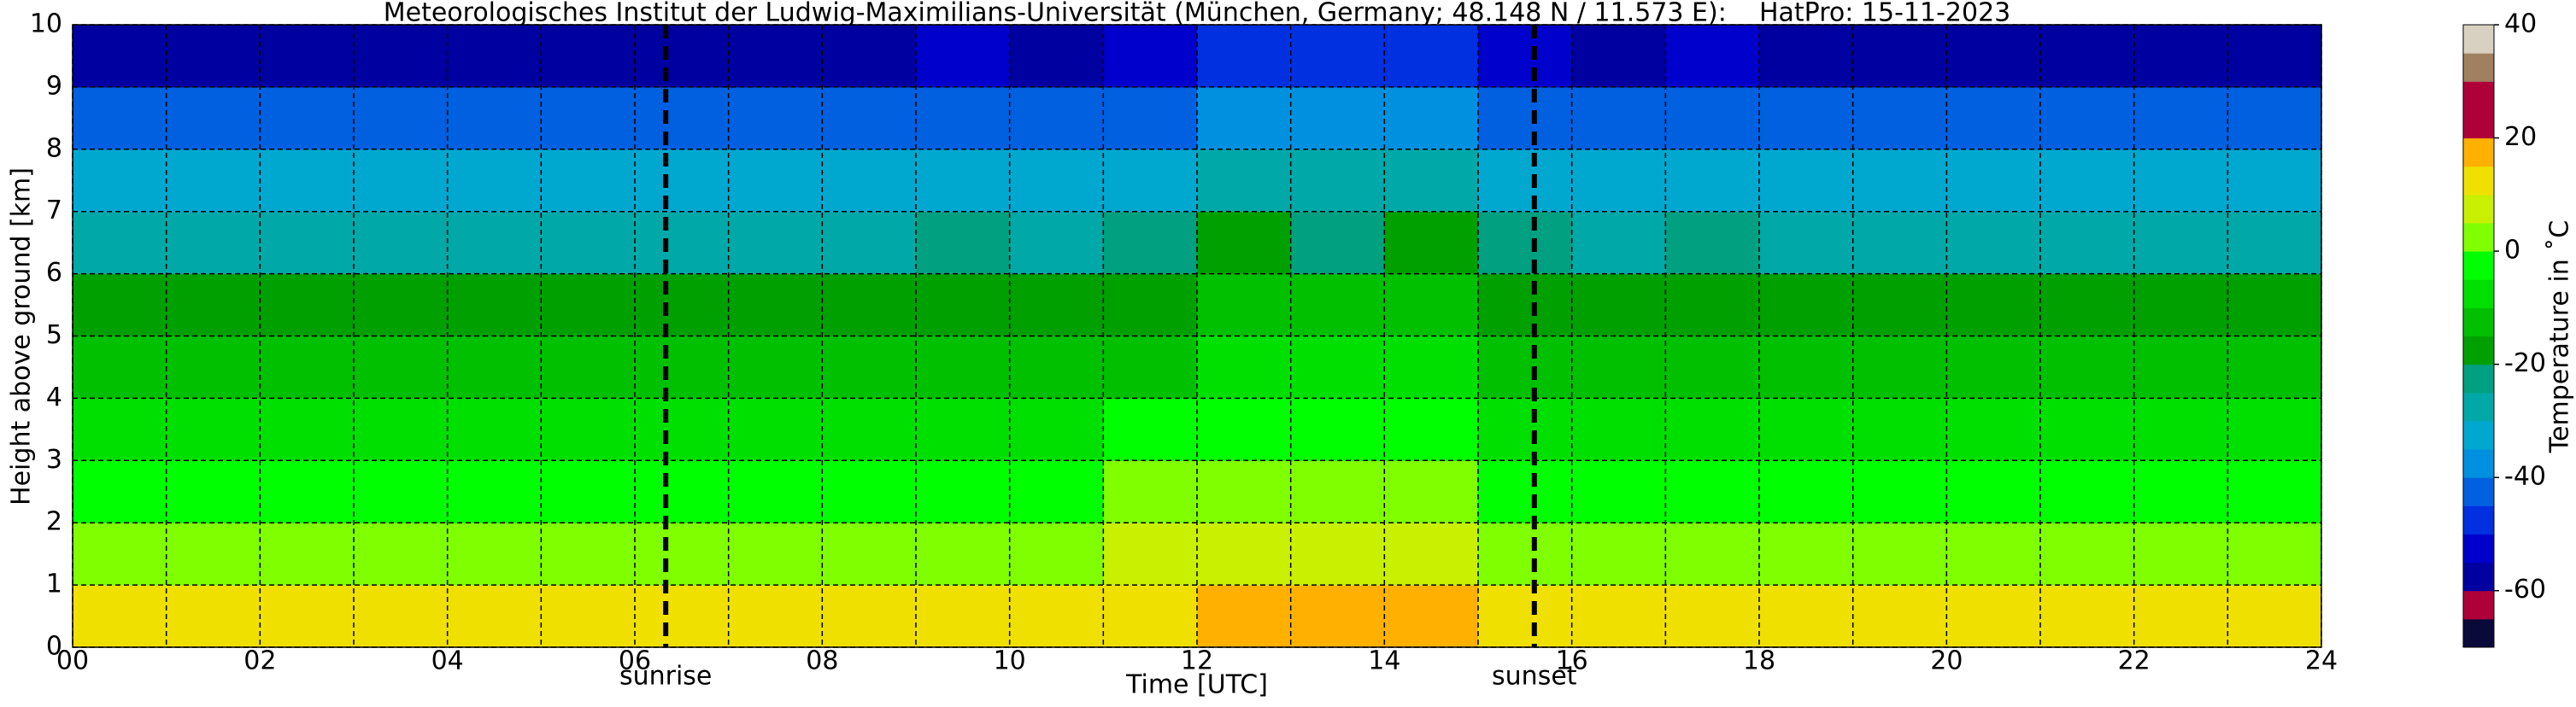 Image resolution: width=2576 pixels, height=707 pixels. Describe the element at coordinates (2512, 251) in the screenshot. I see `colorbar-tick-label: 0` at that location.